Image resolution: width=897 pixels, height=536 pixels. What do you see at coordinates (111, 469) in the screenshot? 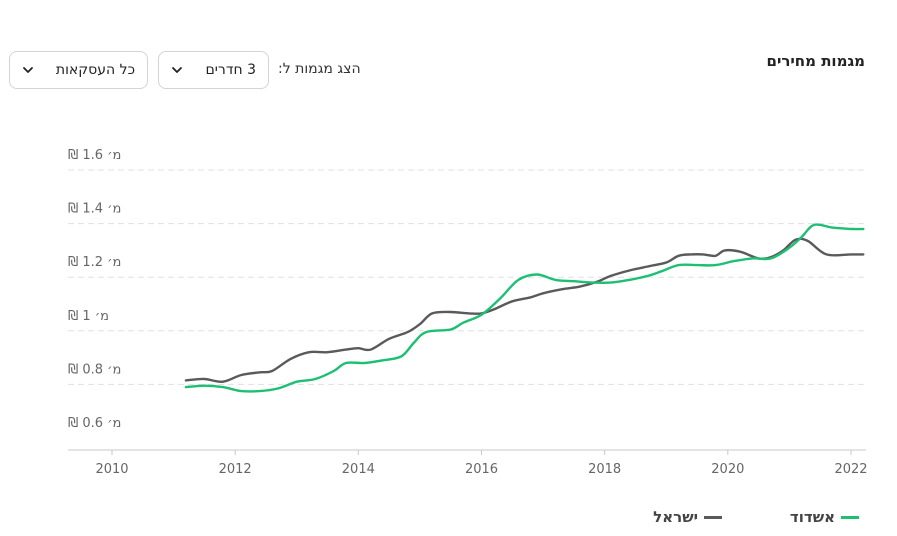
I see `x-tick-label: 2010` at bounding box center [111, 469].